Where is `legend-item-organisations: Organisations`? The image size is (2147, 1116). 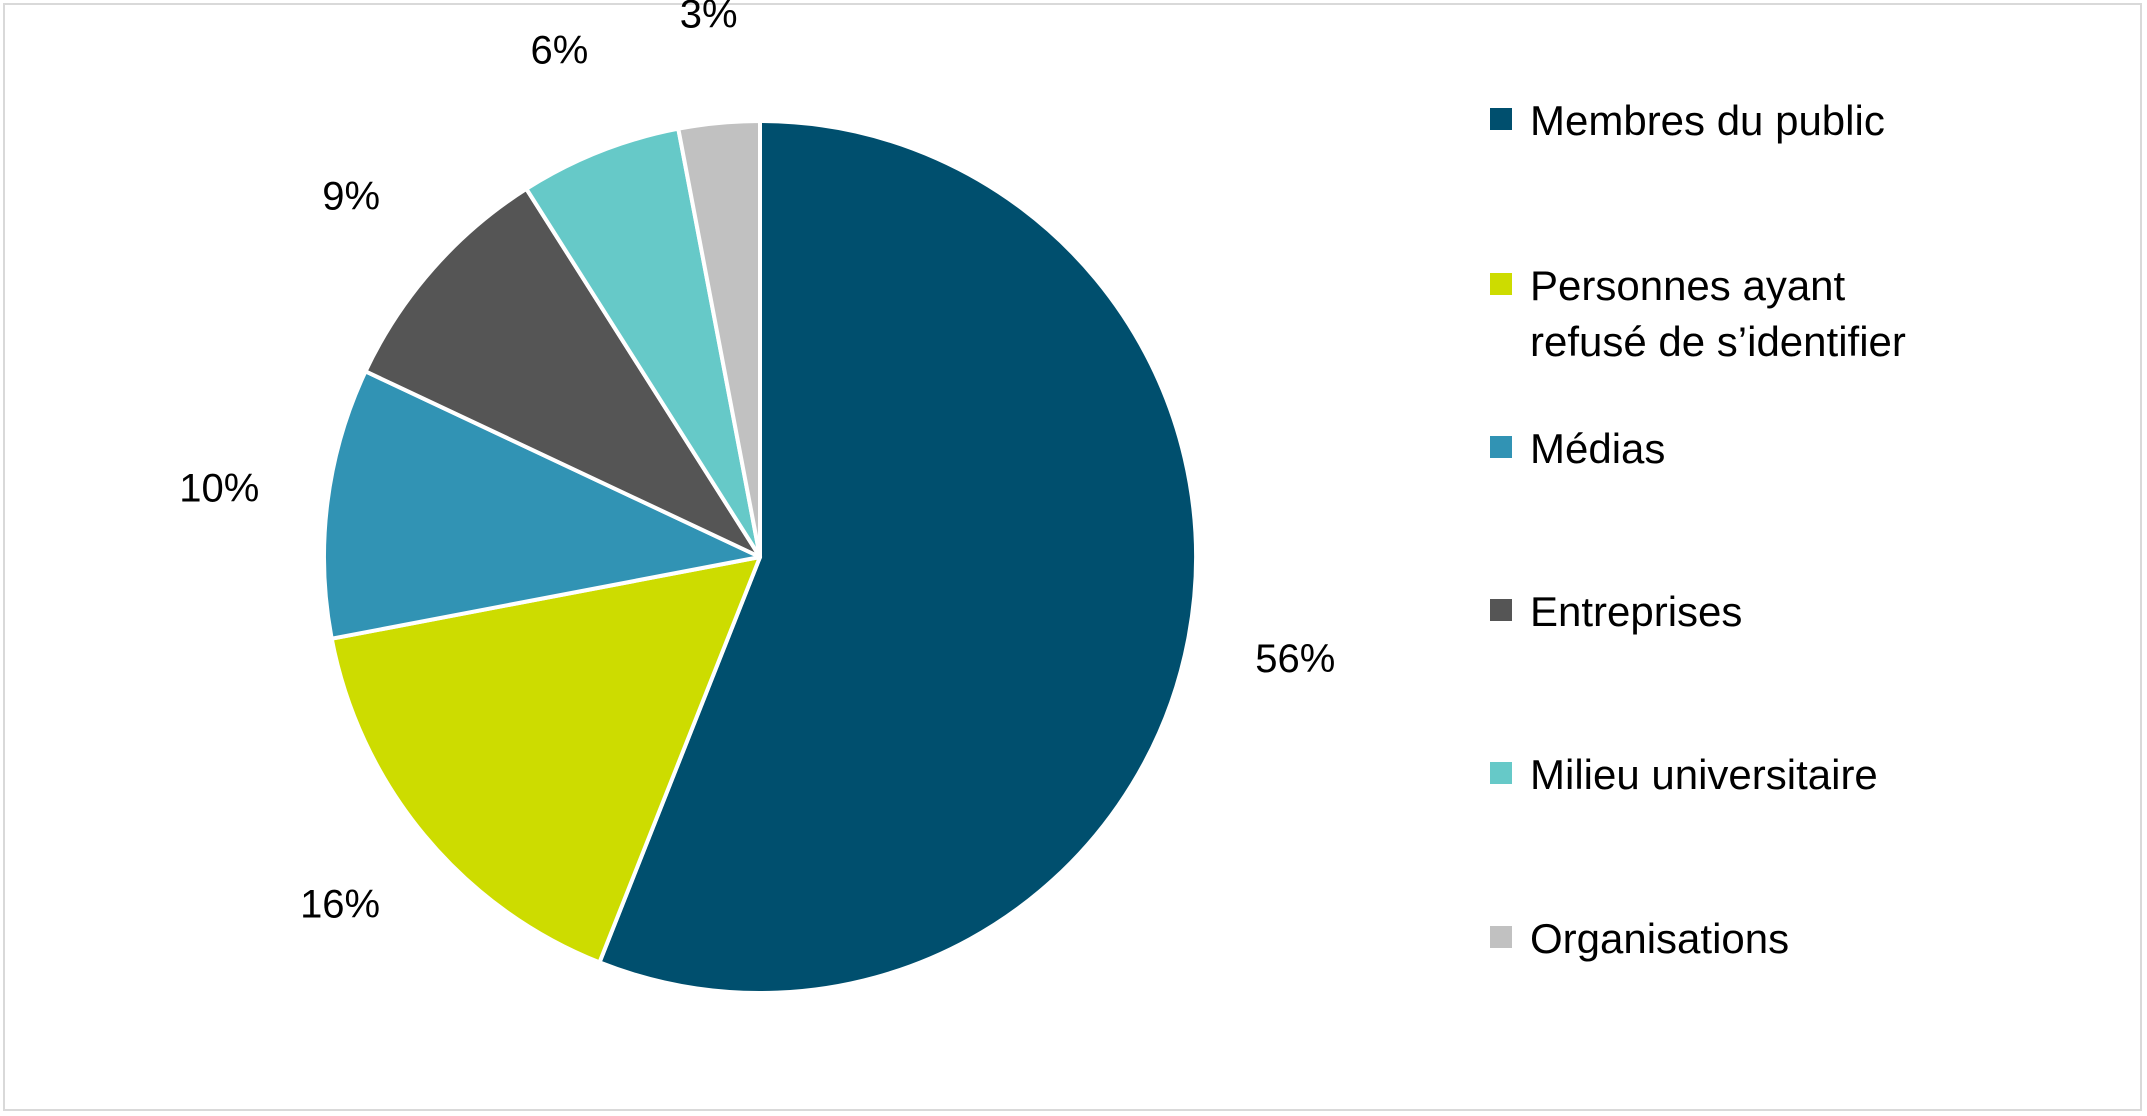 legend-item-organisations: Organisations is located at coordinates (1730, 939).